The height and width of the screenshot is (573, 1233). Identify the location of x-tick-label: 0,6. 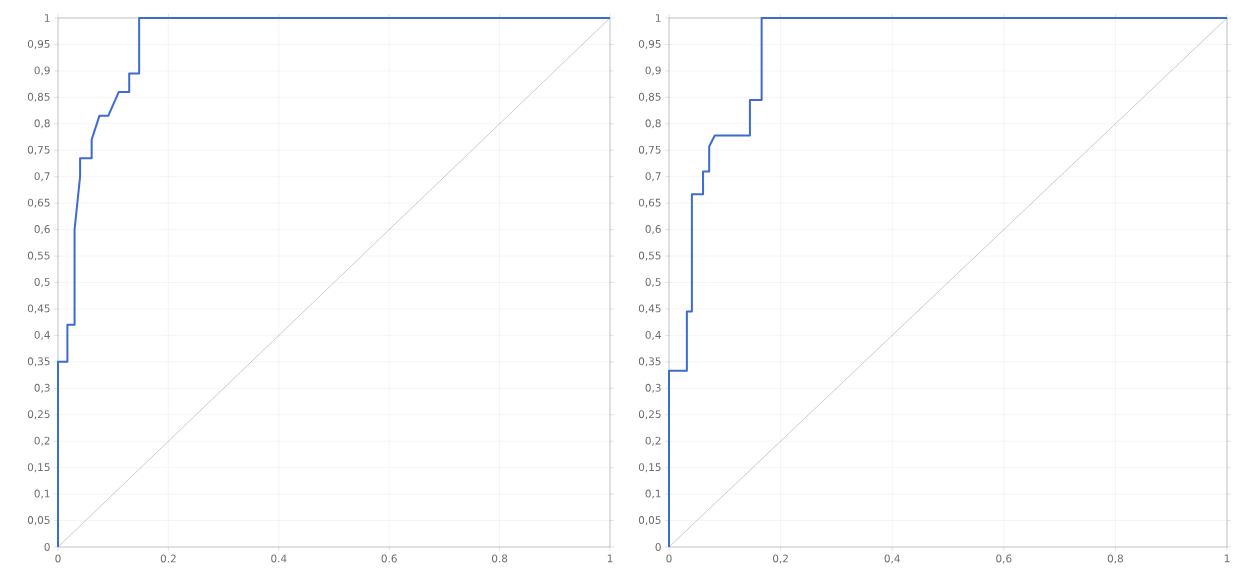
(1004, 559).